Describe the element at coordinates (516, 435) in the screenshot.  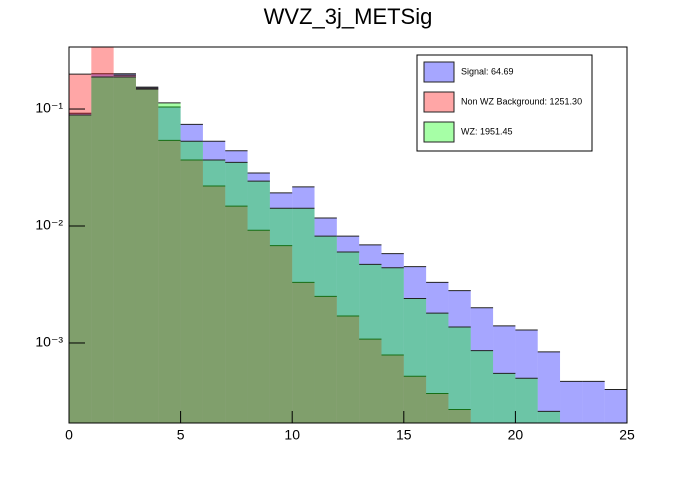
I see `x-tick-label: 20` at that location.